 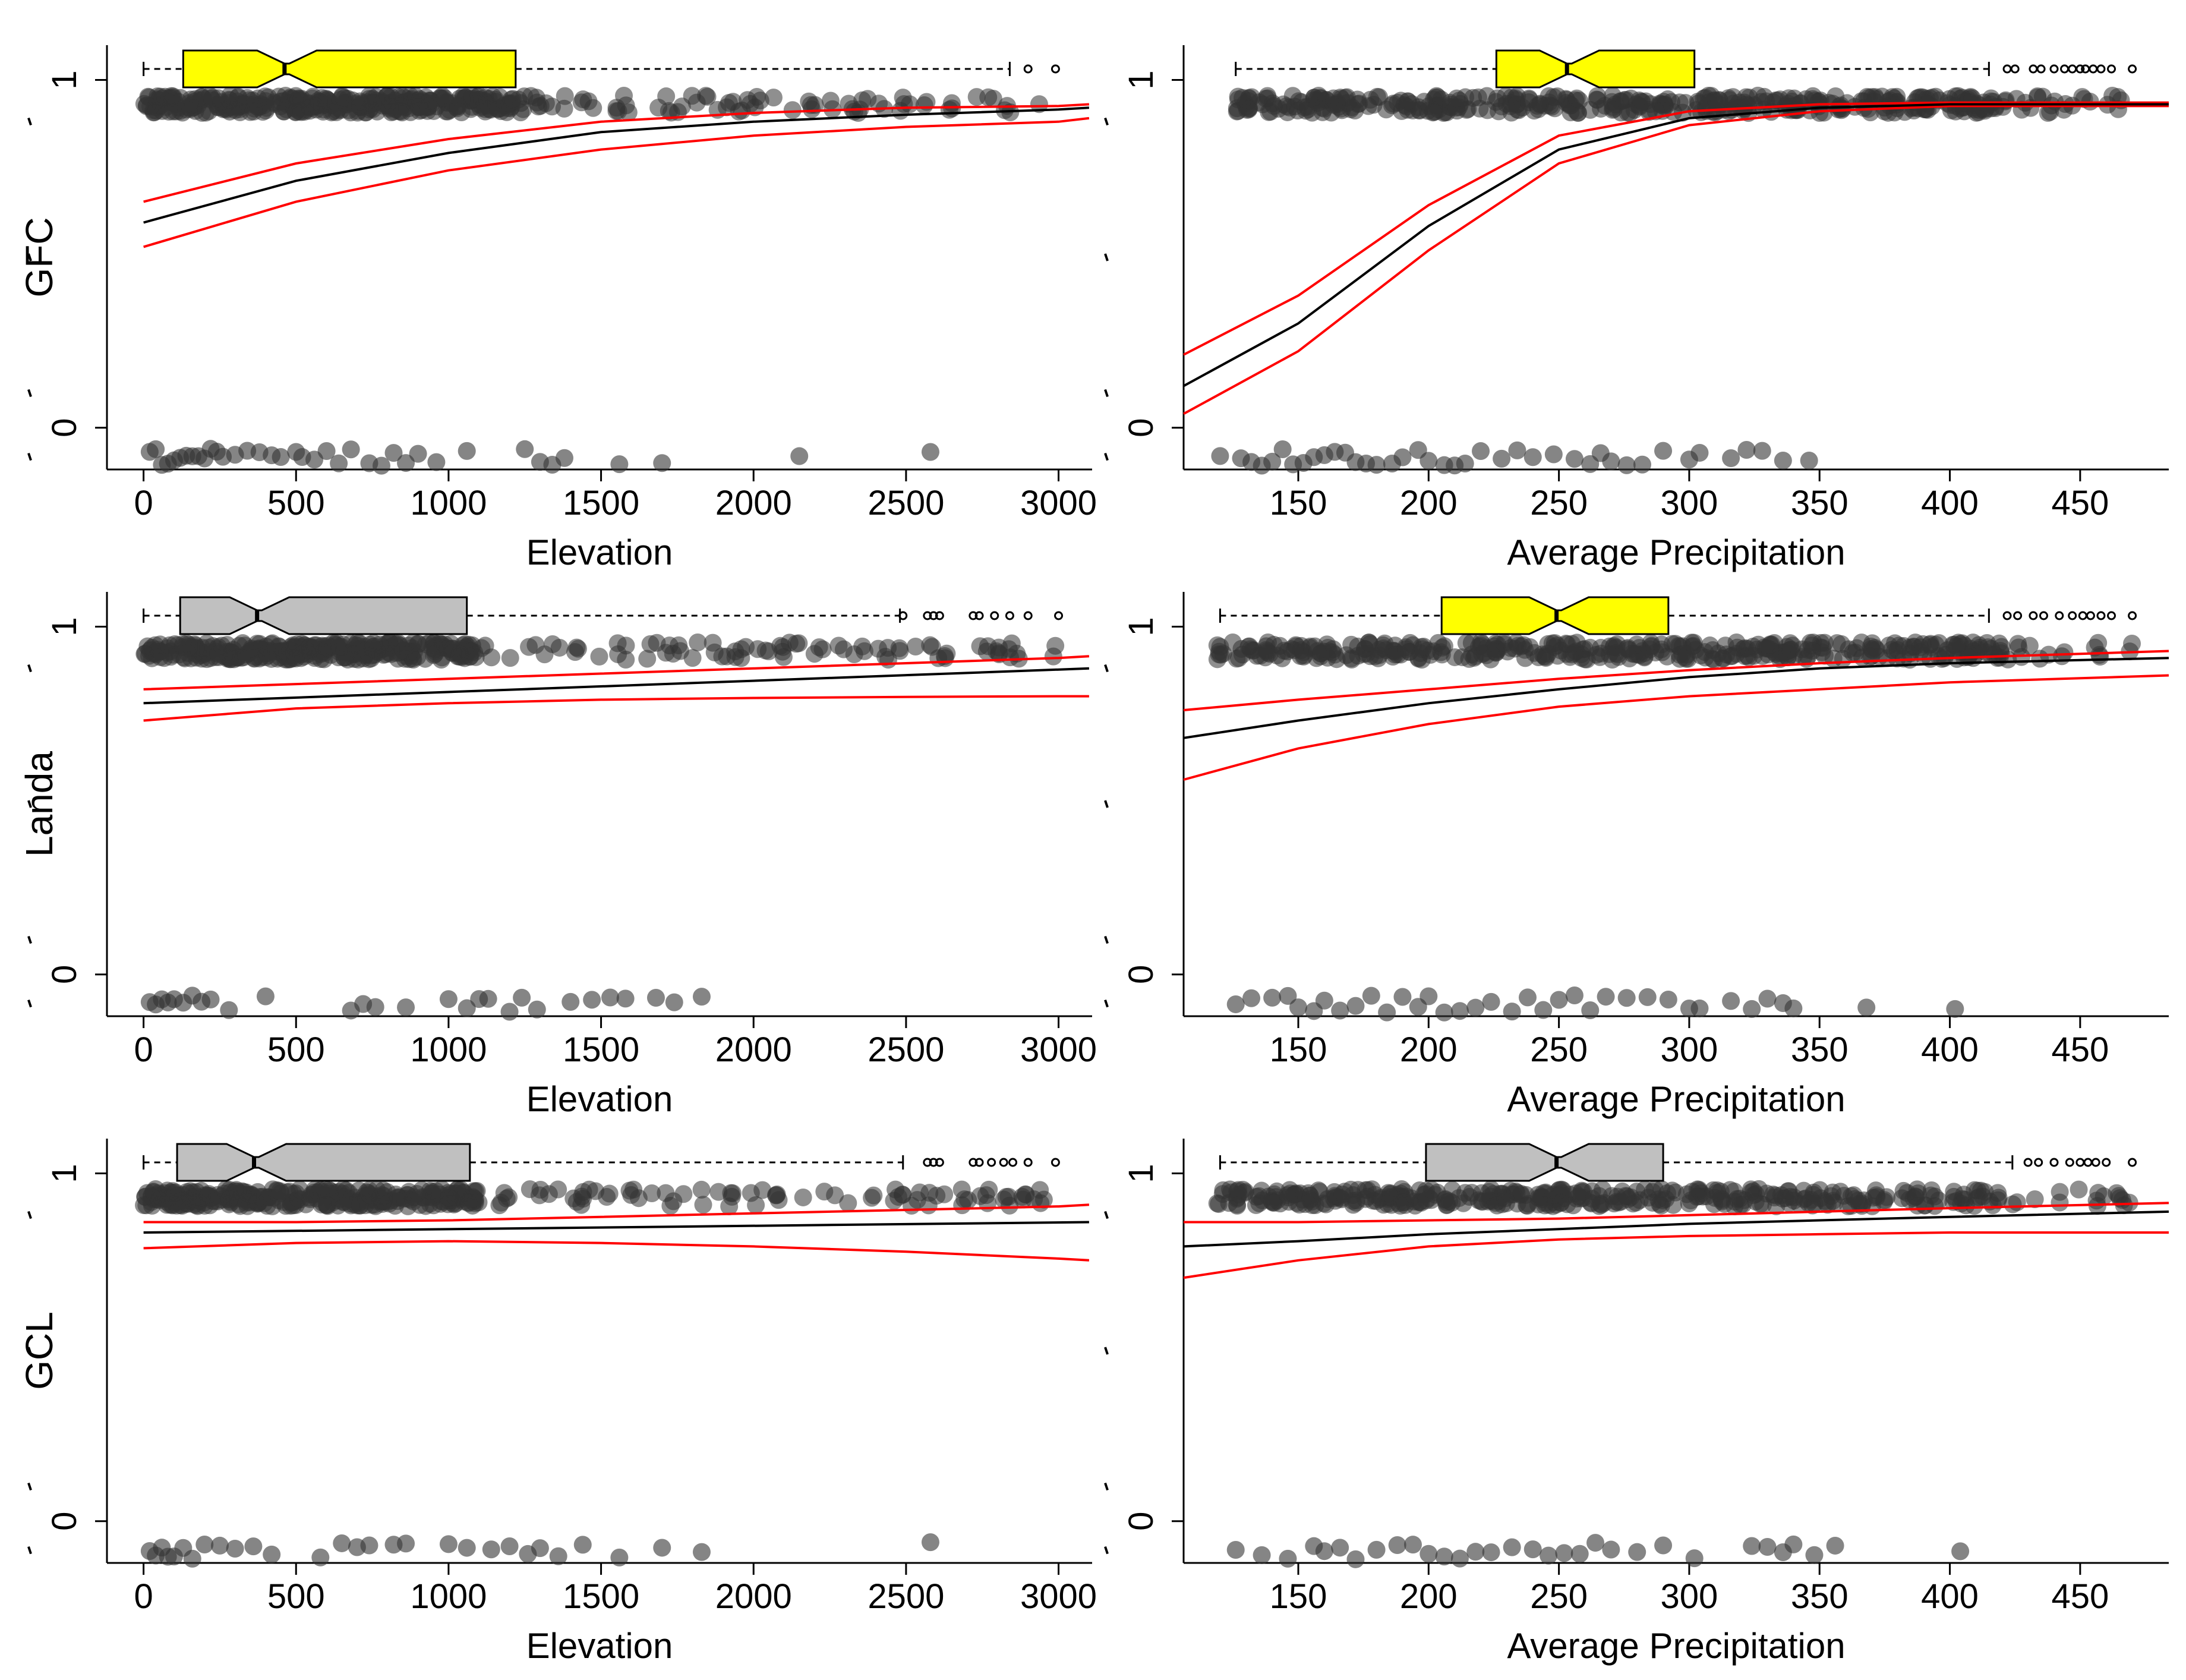 I want to click on x-tick-label: 2000, so click(x=753, y=1597).